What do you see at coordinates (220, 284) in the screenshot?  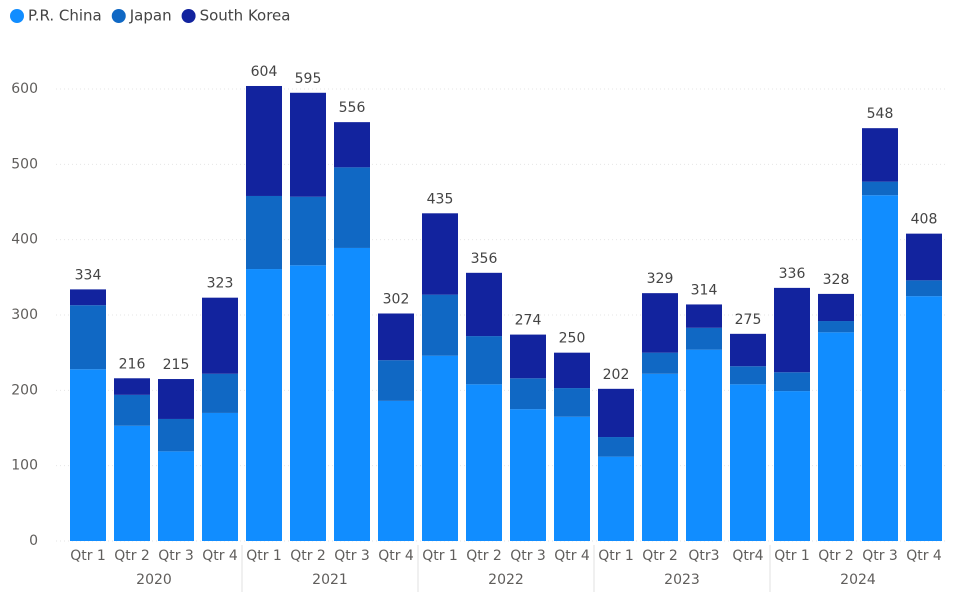 I see `total-label: 323` at bounding box center [220, 284].